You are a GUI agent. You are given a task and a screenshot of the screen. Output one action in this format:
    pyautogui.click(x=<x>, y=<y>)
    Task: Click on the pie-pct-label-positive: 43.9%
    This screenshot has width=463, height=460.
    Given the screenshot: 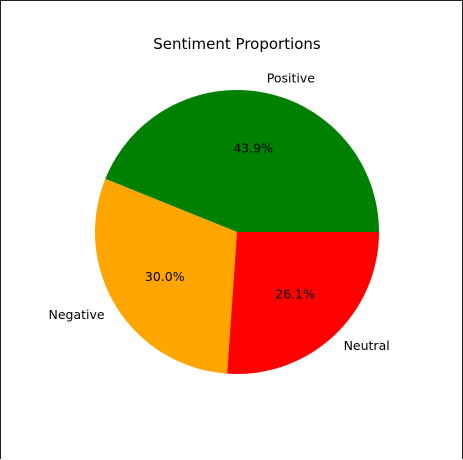 What is the action you would take?
    pyautogui.click(x=253, y=147)
    